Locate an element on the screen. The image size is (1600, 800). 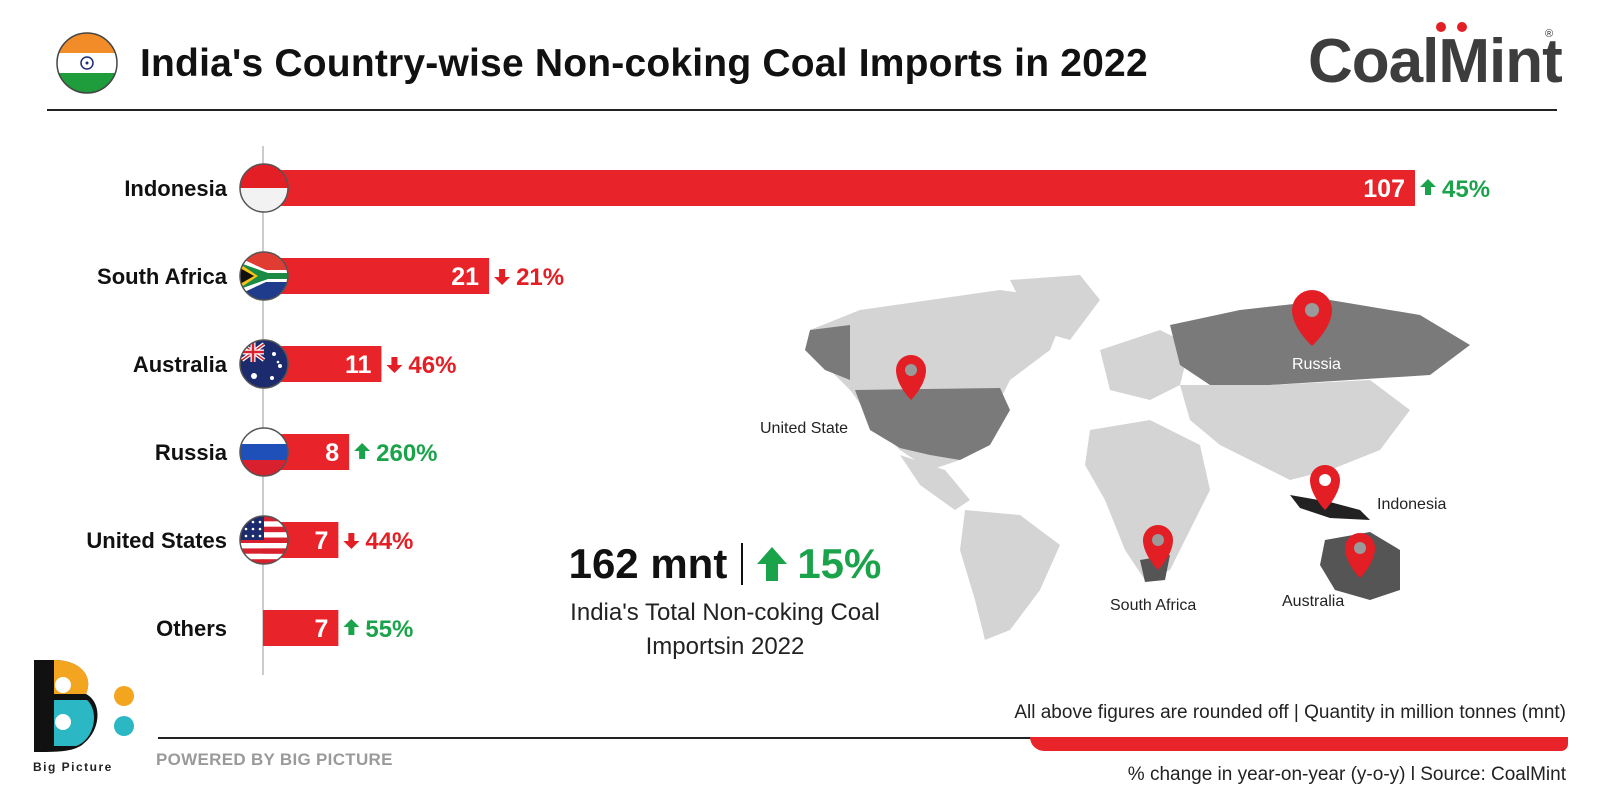
change-label: 45% is located at coordinates (1466, 189).